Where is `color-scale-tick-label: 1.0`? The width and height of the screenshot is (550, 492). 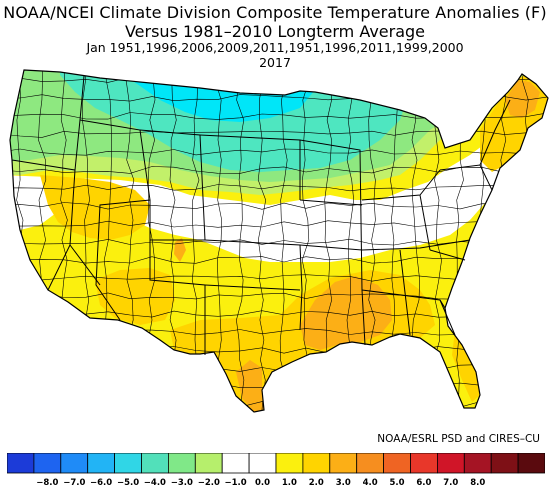 color-scale-tick-label: 1.0 is located at coordinates (289, 483).